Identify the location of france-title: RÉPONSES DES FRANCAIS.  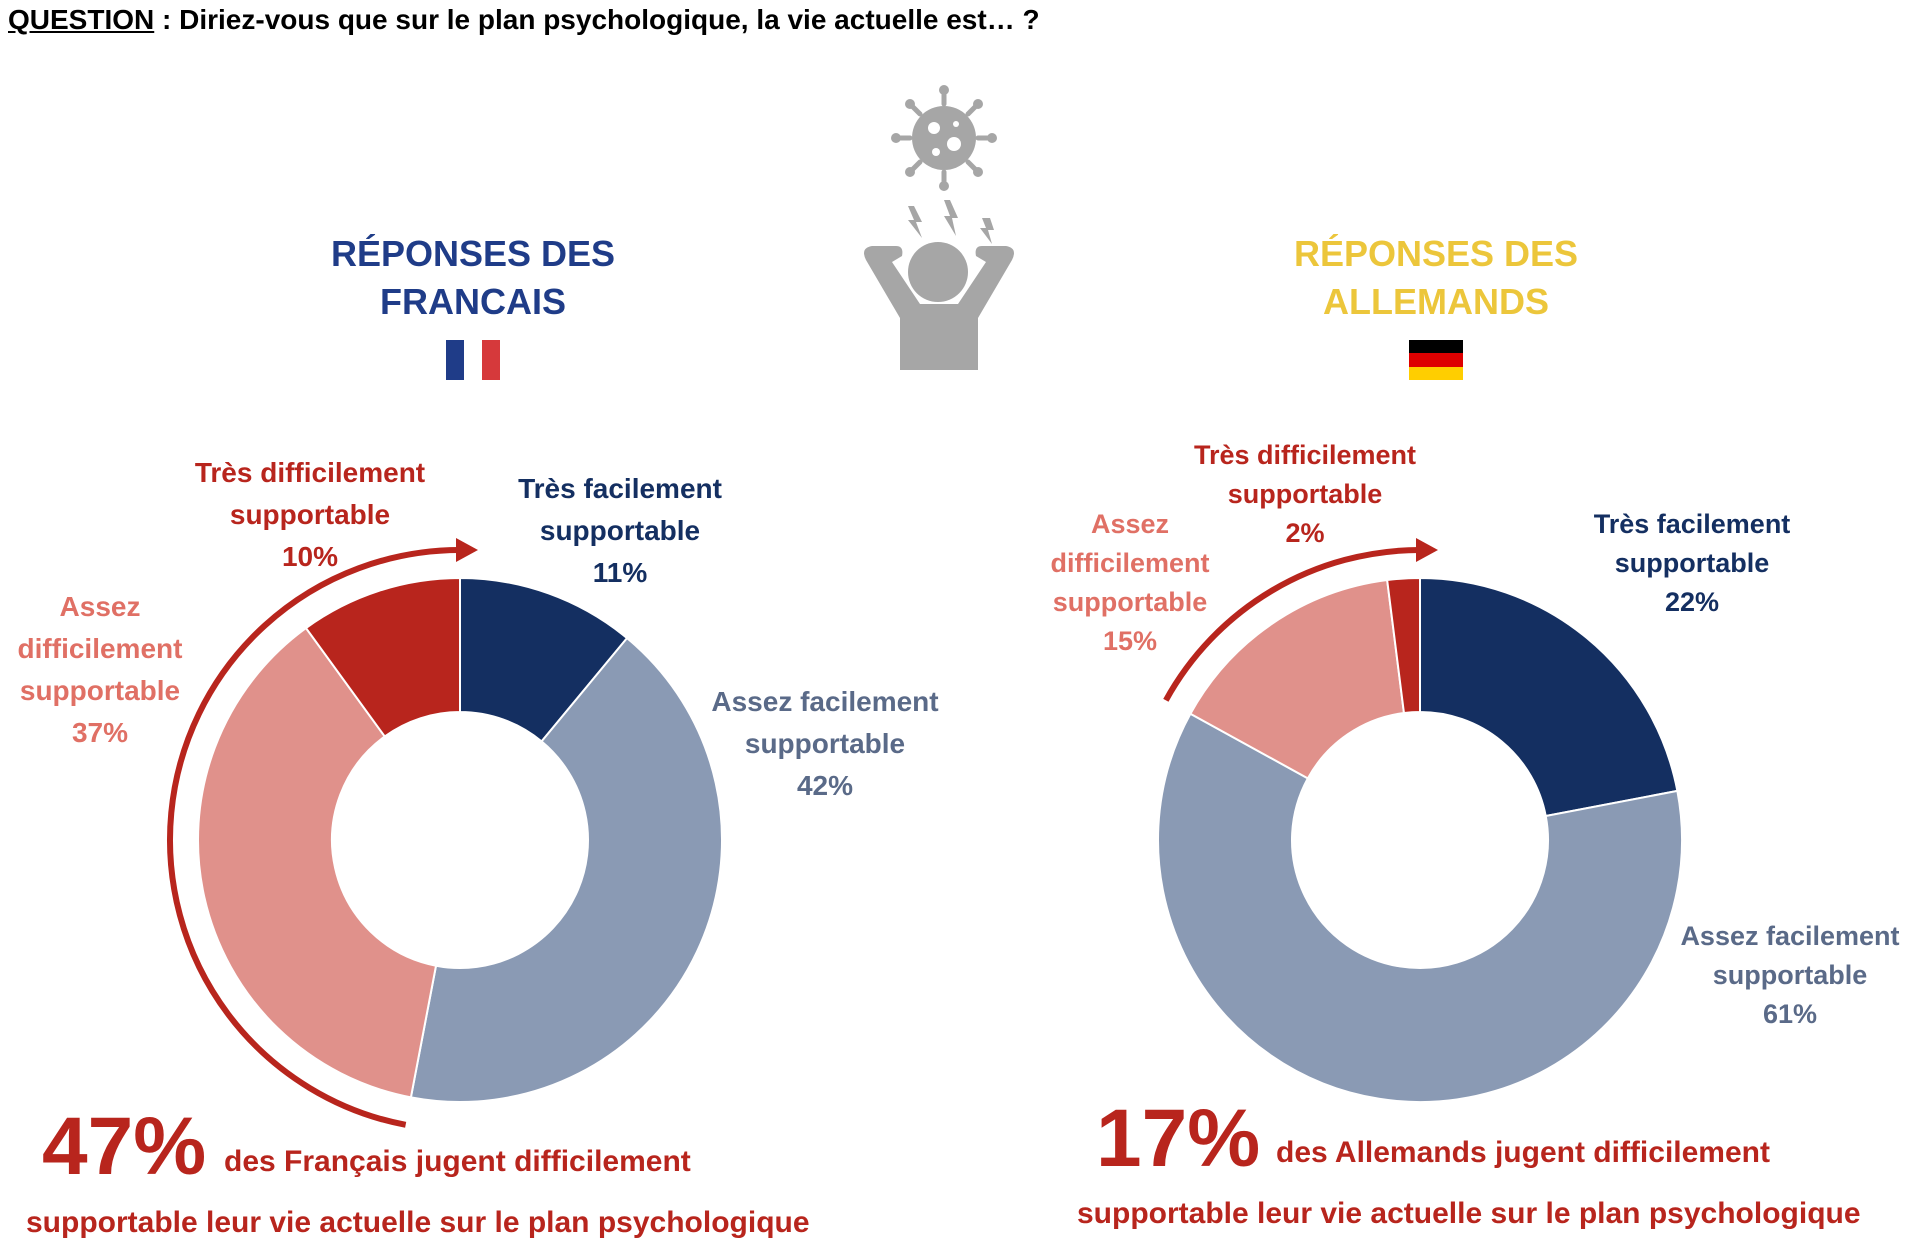
(473, 278).